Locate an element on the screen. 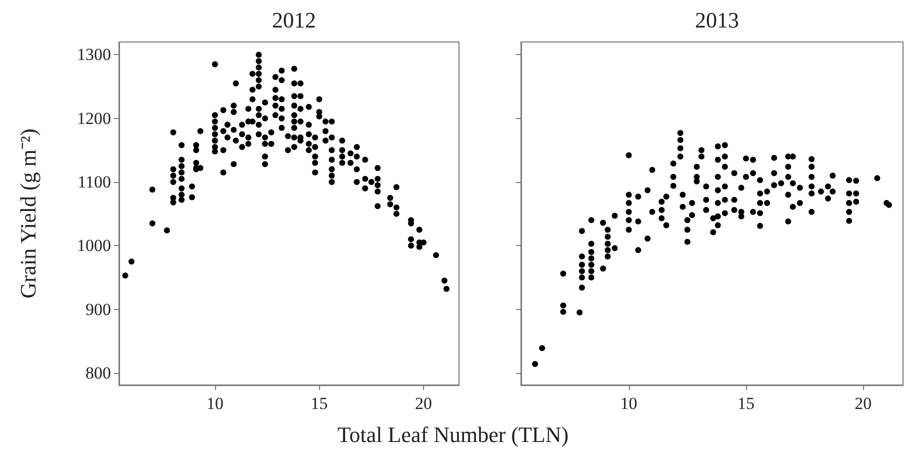 This screenshot has width=906, height=458. x-axis-title: Total Leaf Number (TLN) is located at coordinates (453, 435).